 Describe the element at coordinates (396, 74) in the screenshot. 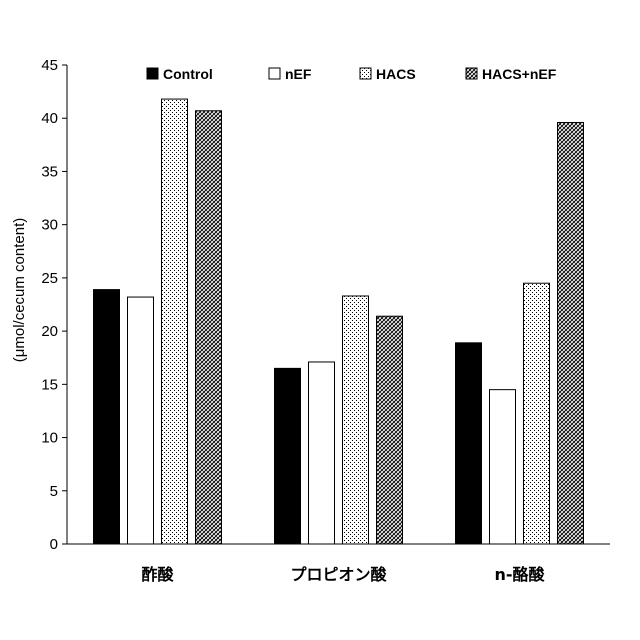

I see `legend-label-hacs: HACS` at that location.